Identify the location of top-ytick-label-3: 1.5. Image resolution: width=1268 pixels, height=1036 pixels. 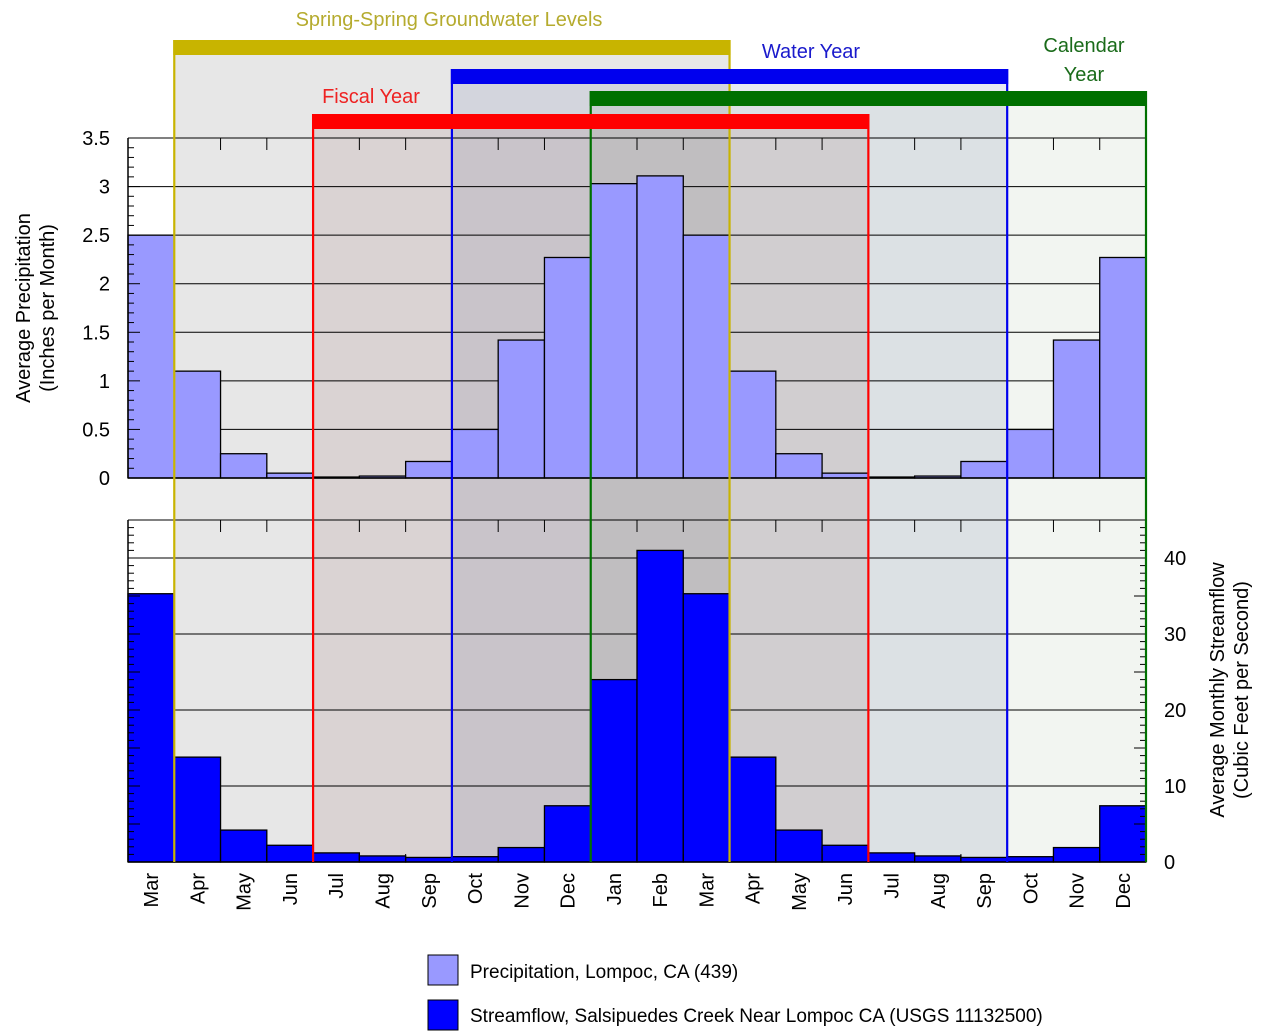
(96, 333).